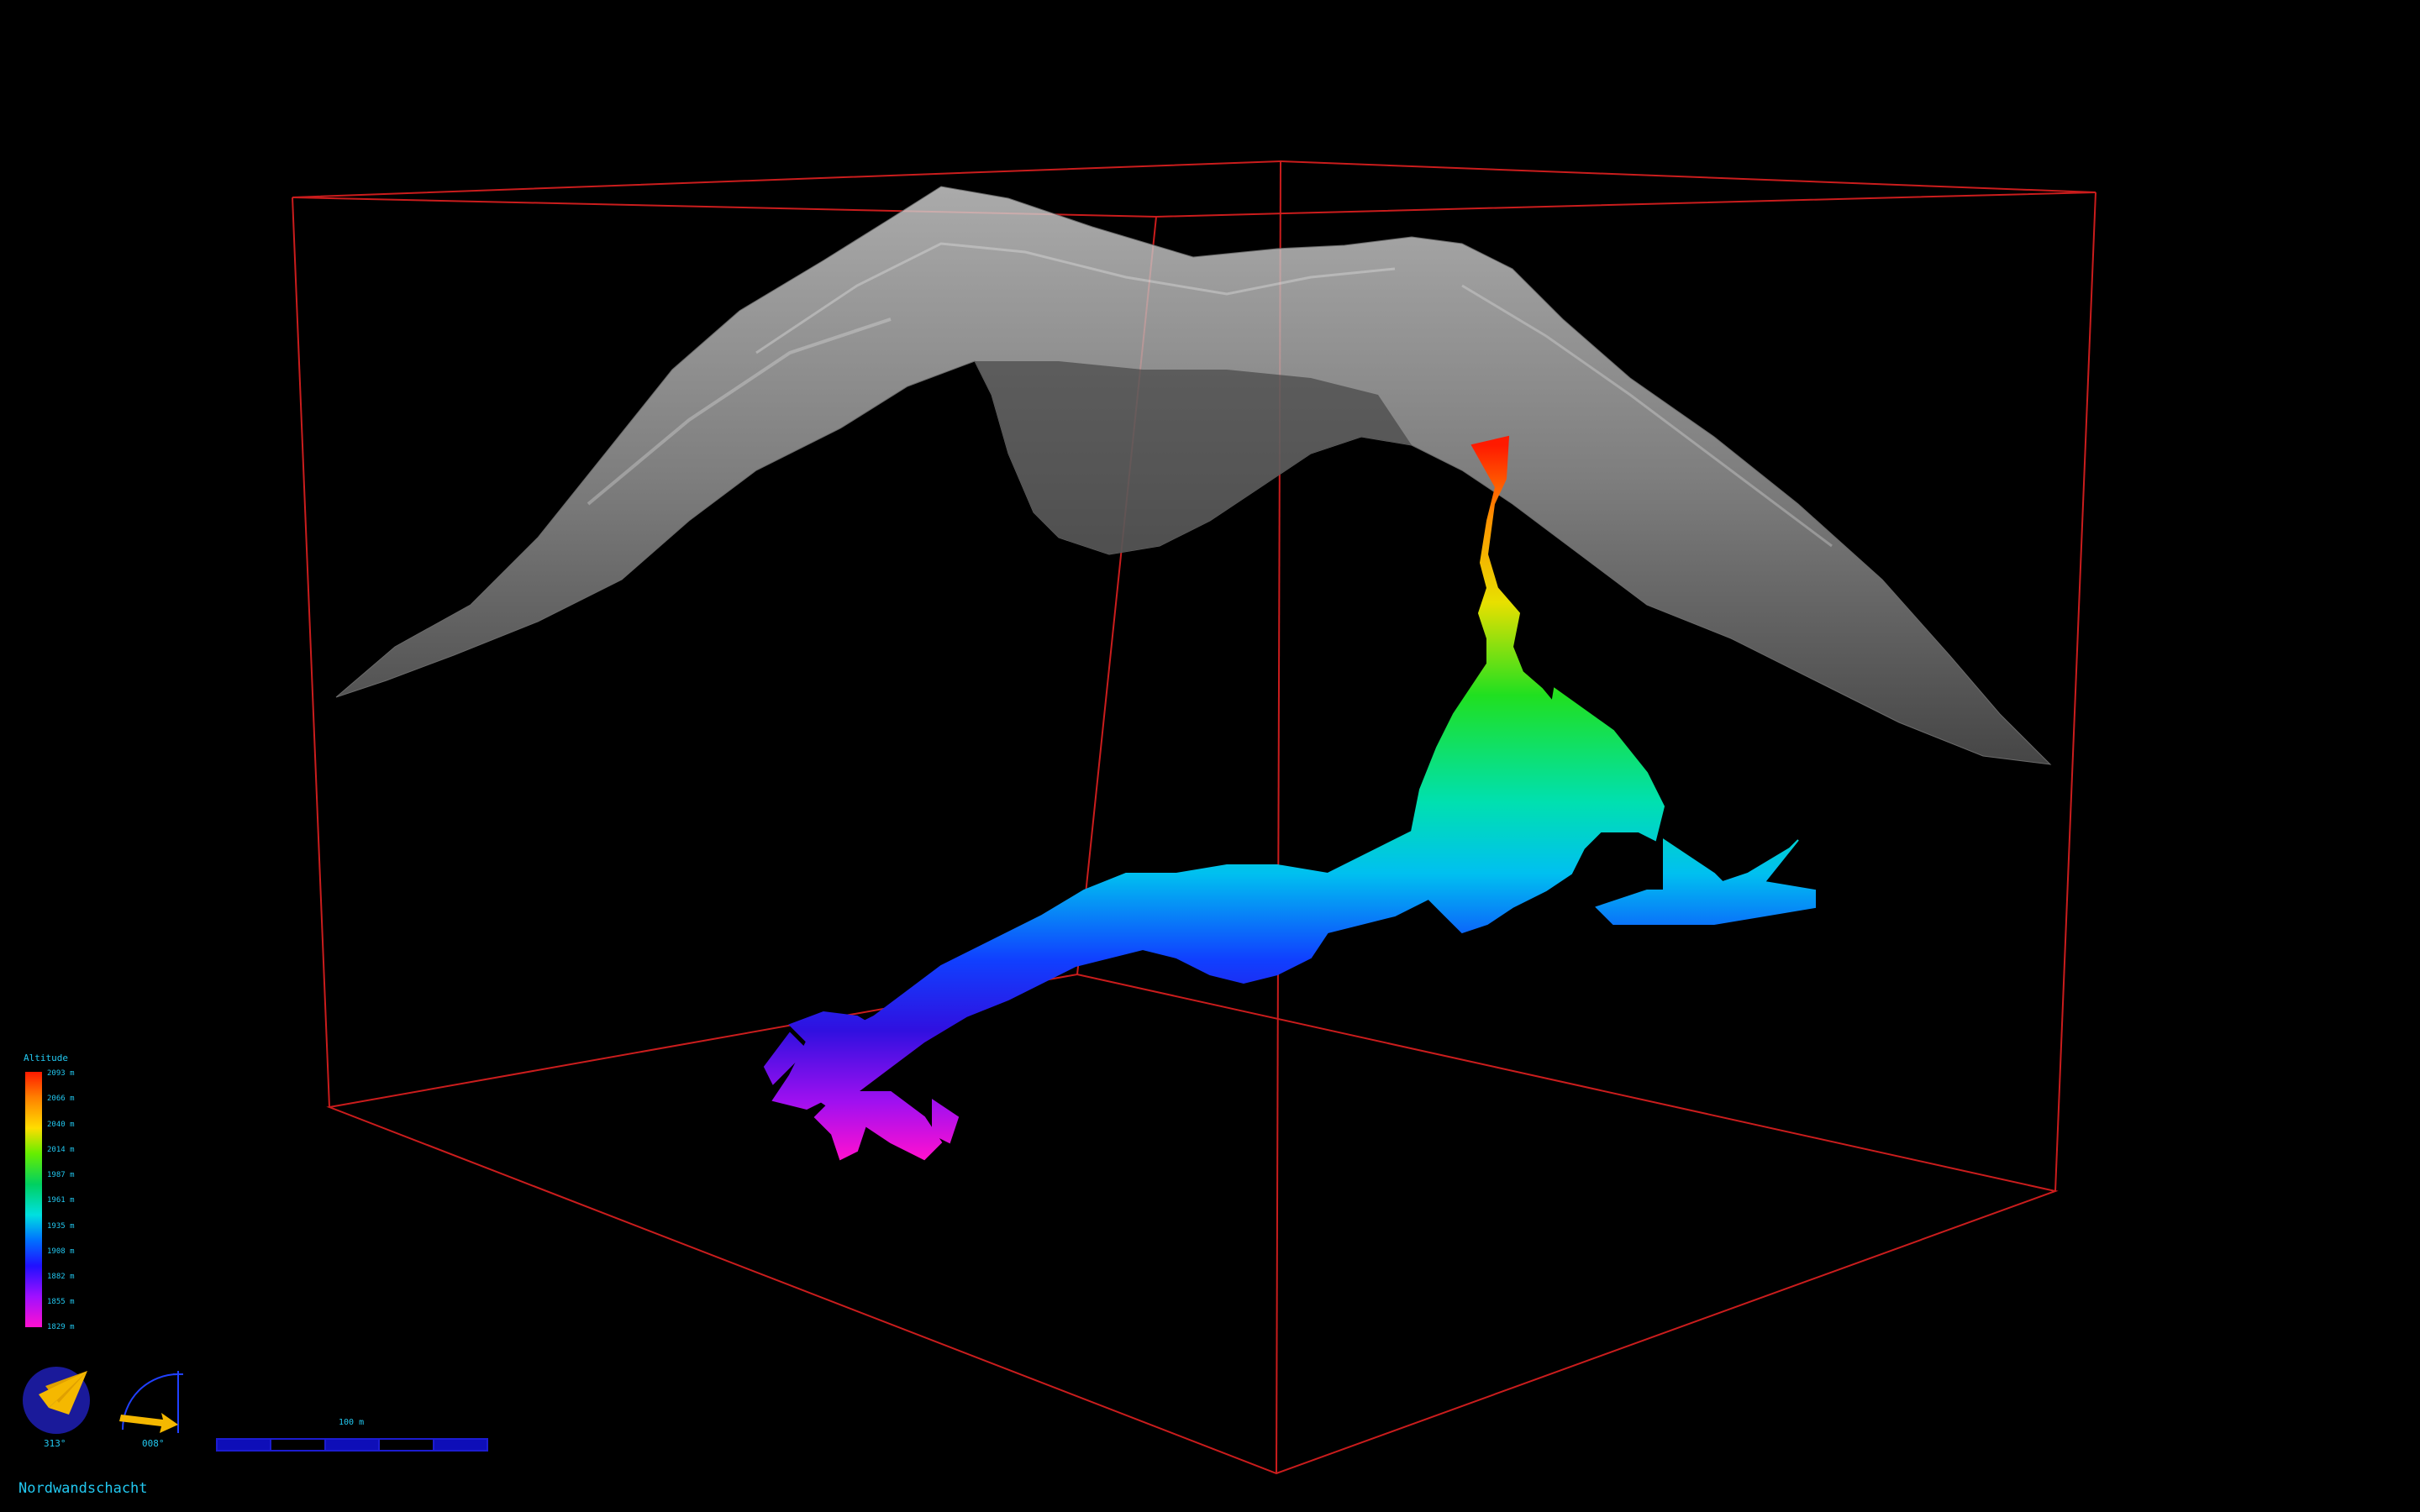 The width and height of the screenshot is (2420, 1512). I want to click on scale-label: 100 m, so click(352, 1422).